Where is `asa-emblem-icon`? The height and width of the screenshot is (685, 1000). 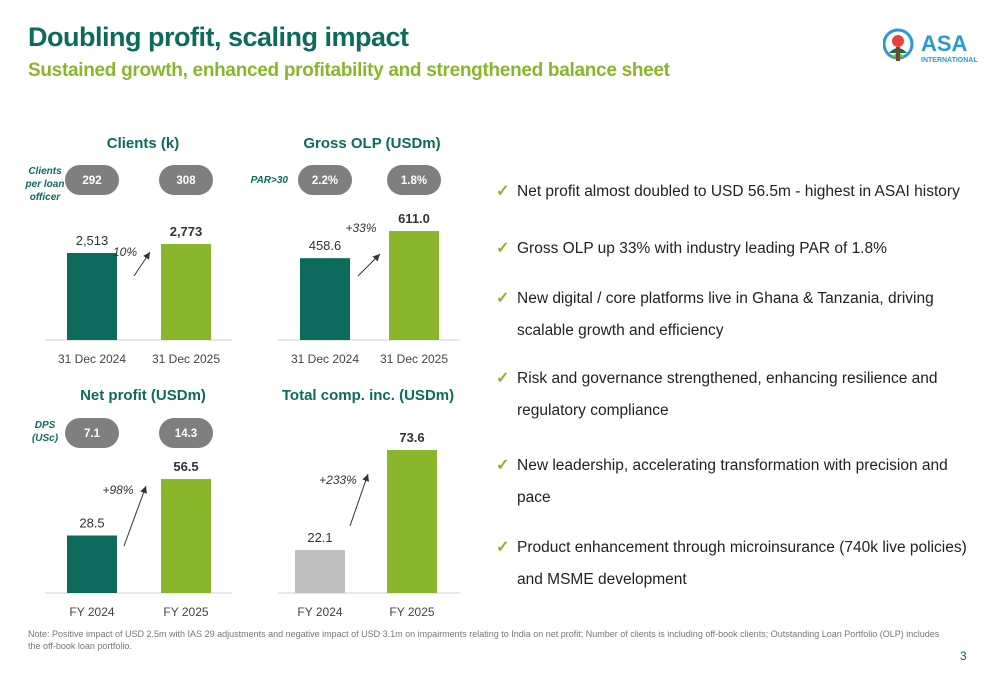 asa-emblem-icon is located at coordinates (898, 44).